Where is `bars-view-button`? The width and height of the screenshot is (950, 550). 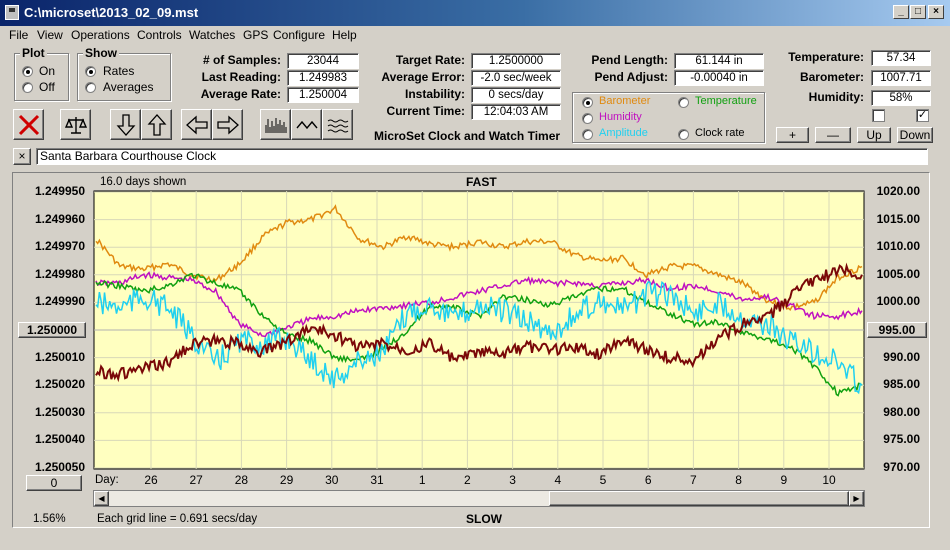
bars-view-button is located at coordinates (275, 124).